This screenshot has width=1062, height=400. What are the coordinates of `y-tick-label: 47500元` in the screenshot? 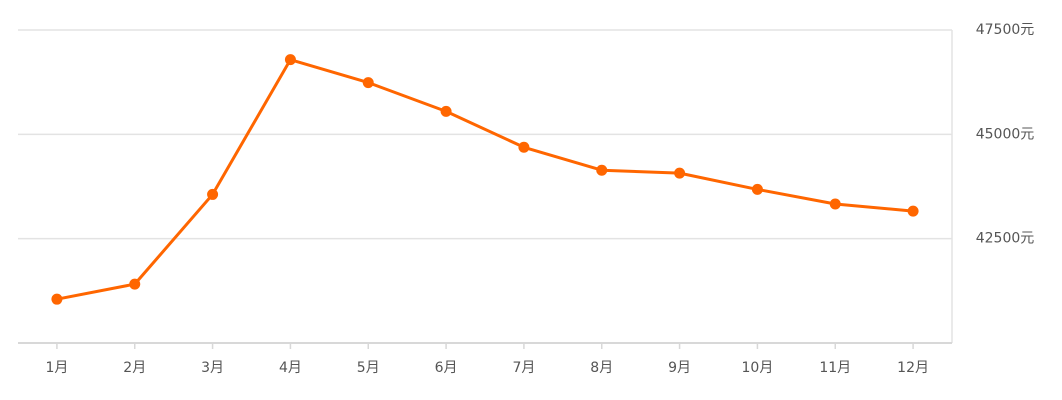 It's located at (1005, 30).